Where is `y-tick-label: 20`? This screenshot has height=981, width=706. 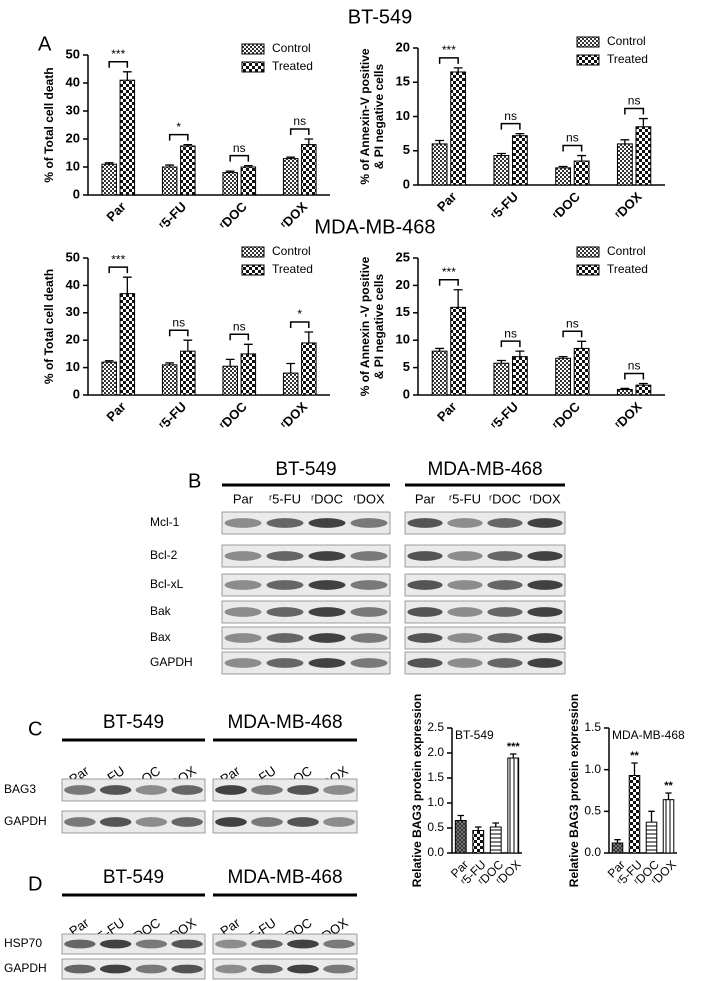
y-tick-label: 20 is located at coordinates (403, 46).